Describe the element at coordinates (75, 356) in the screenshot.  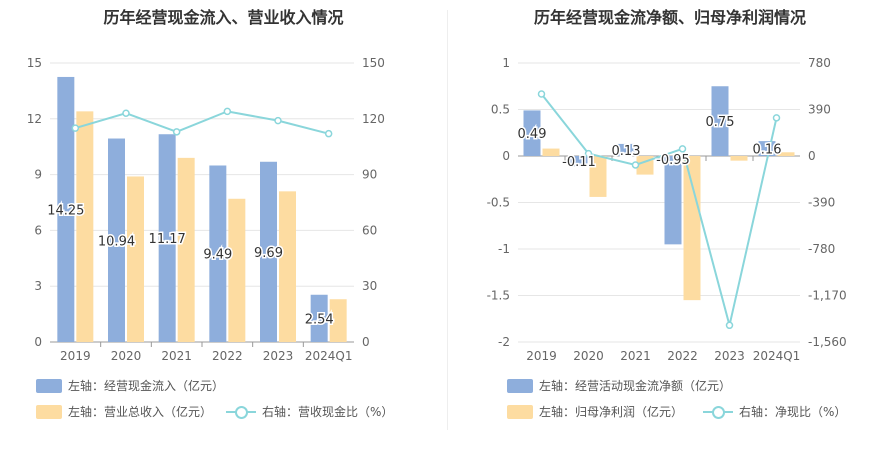
I see `x-tick-label: 2019` at that location.